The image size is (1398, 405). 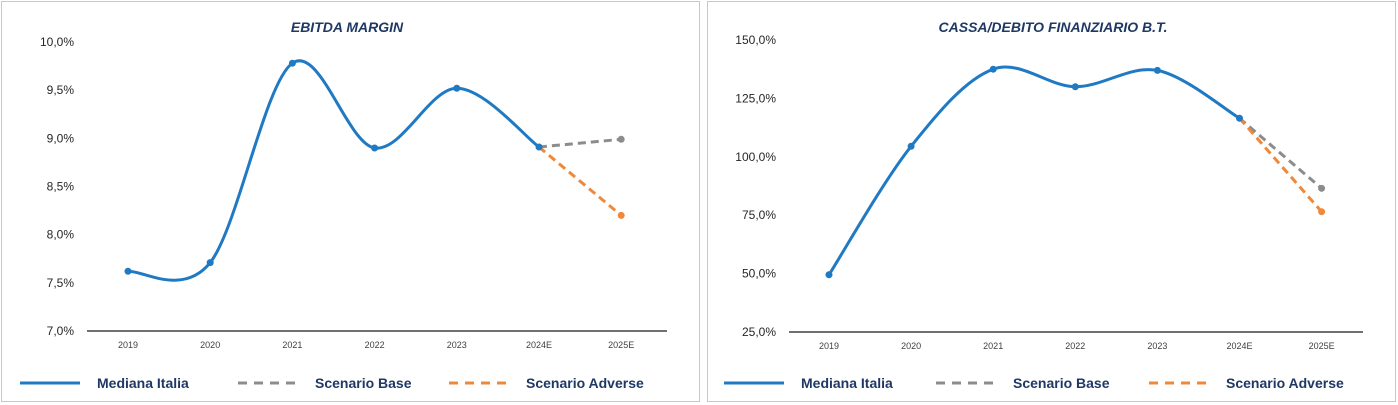 I want to click on chart-title: CASSA/DEBITO FINANZIARIO B.T., so click(x=1053, y=27).